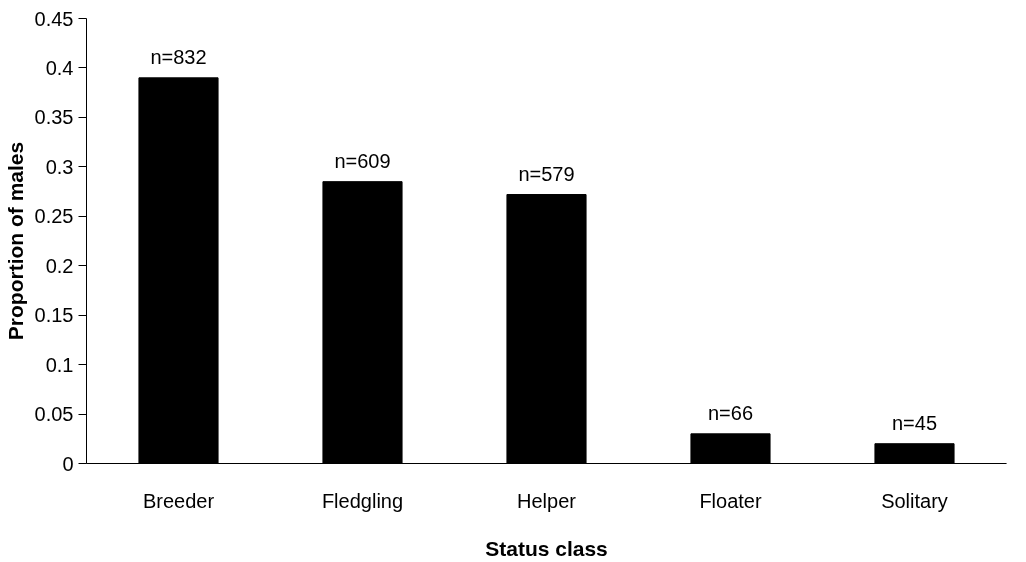  I want to click on y-tick-label: 0.45, so click(54, 18).